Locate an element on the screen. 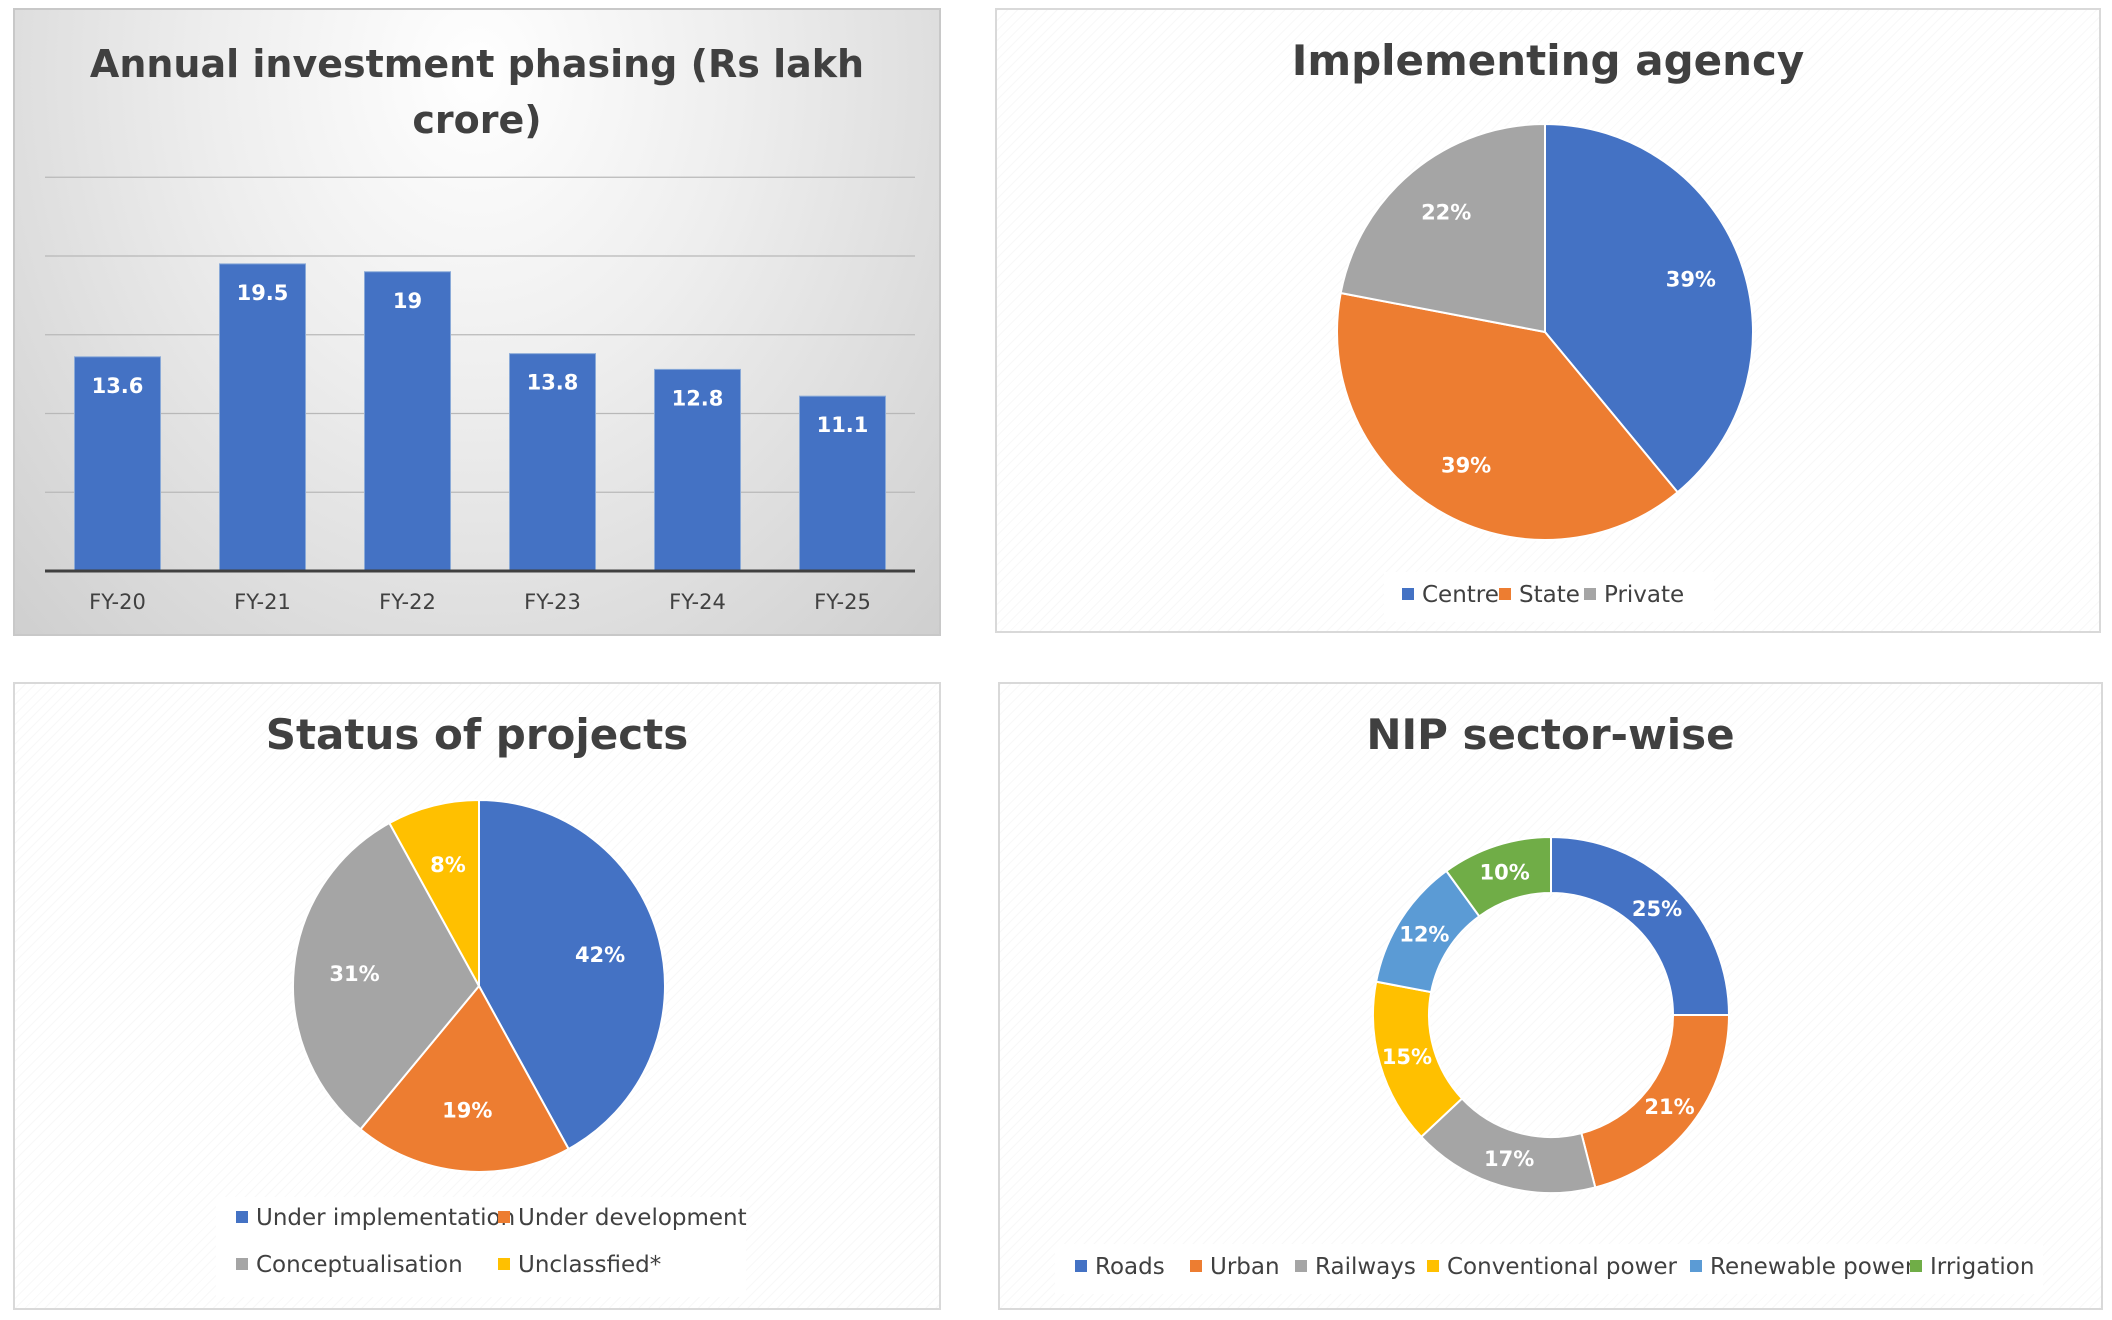  data-label-fy-25: 11.1 is located at coordinates (843, 425).